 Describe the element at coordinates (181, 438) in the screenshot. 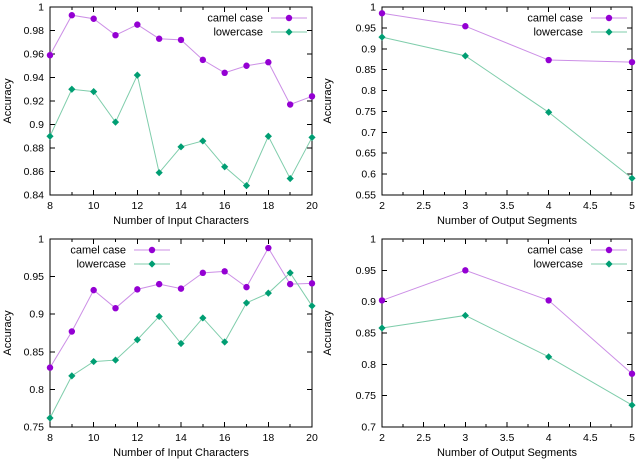

I see `x-tick-label: 14` at that location.